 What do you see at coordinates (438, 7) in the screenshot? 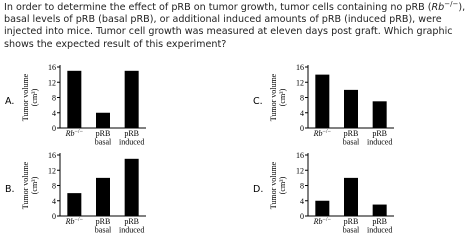
I see `question-text: Rb` at bounding box center [438, 7].